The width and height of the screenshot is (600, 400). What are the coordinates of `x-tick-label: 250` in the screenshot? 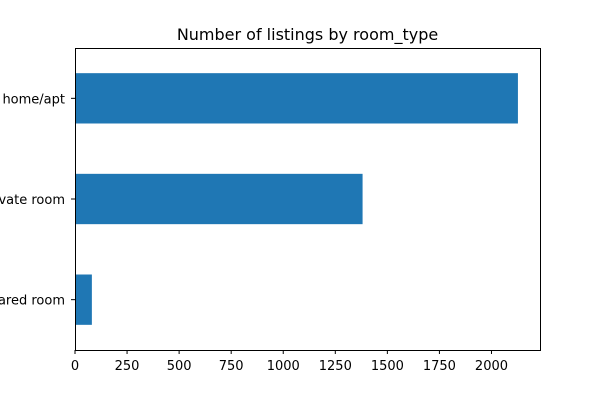 It's located at (127, 366).